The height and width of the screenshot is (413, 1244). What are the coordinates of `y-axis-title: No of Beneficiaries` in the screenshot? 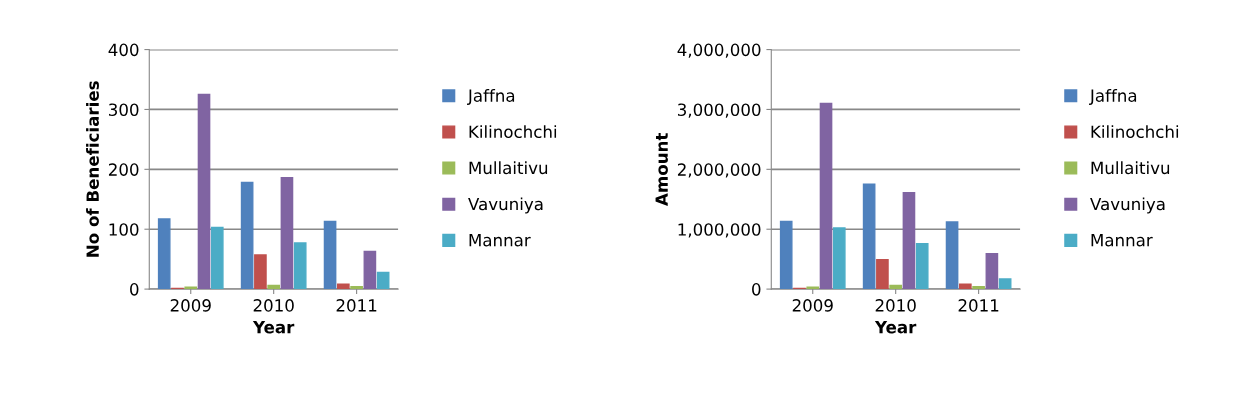 It's located at (92, 169).